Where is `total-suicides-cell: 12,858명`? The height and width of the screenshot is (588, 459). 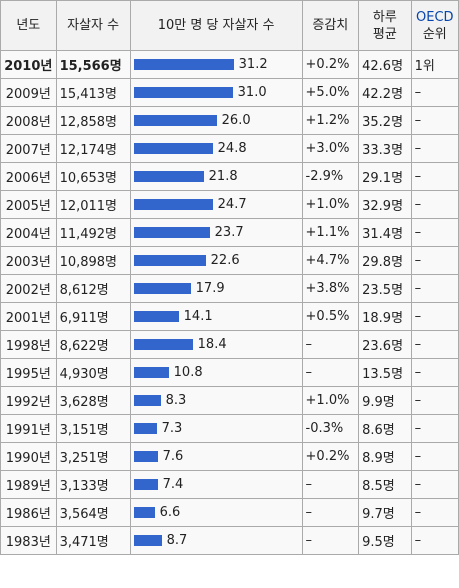 total-suicides-cell: 12,858명 is located at coordinates (93, 120).